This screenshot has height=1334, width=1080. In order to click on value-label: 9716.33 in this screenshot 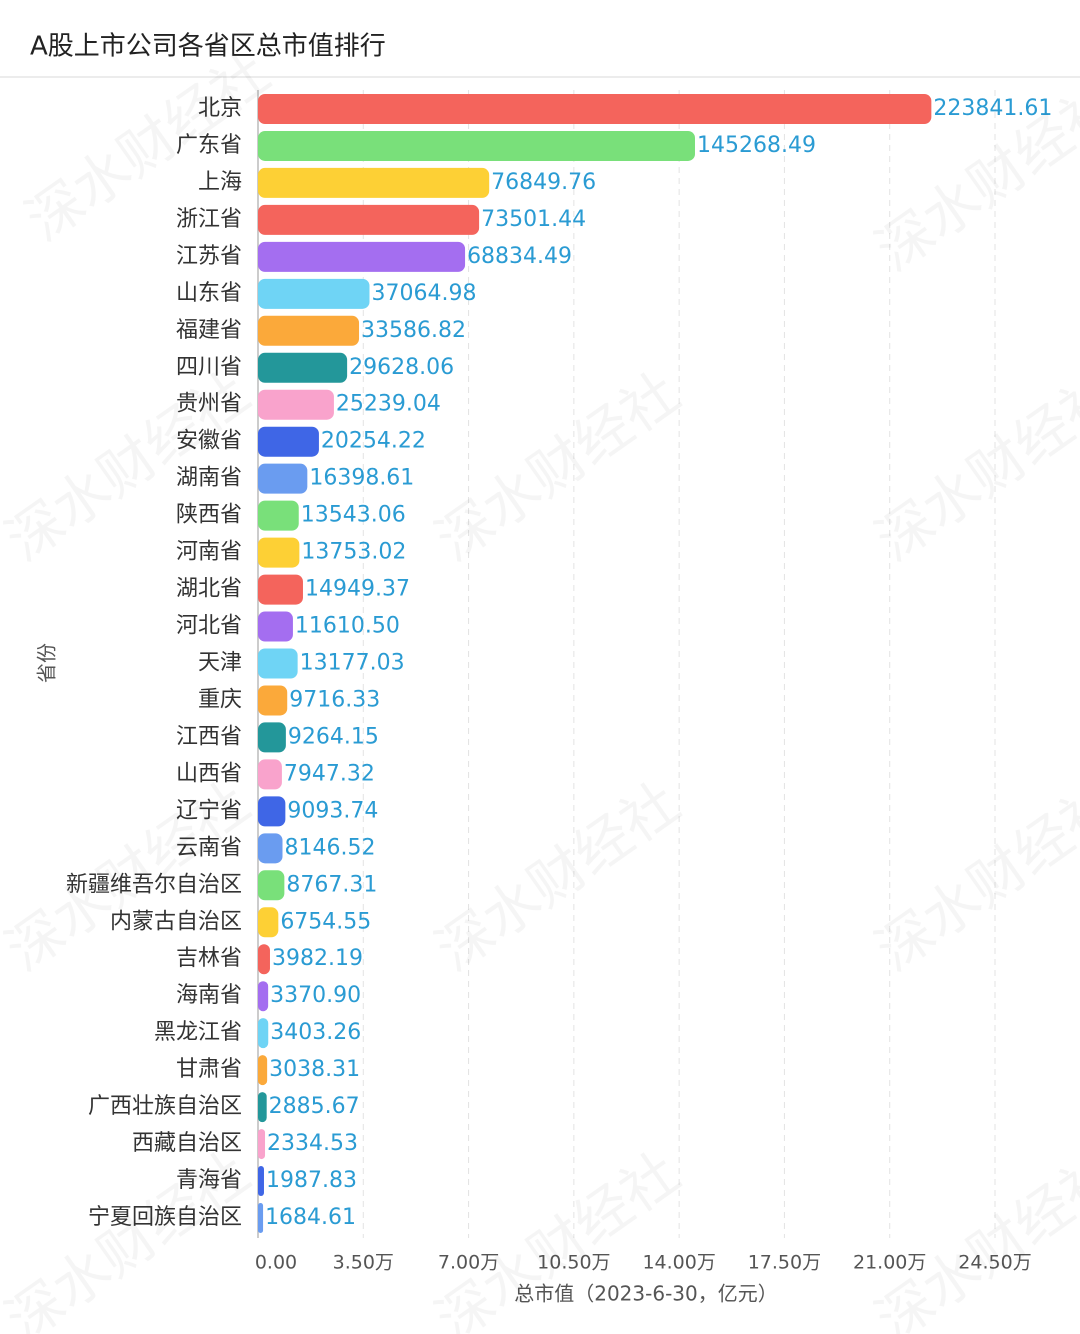, I will do `click(334, 699)`.